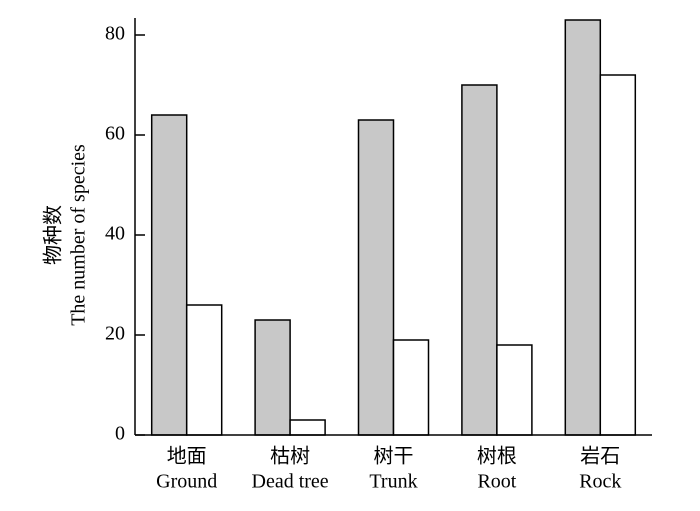  I want to click on x-tick-label: 树根, so click(497, 456).